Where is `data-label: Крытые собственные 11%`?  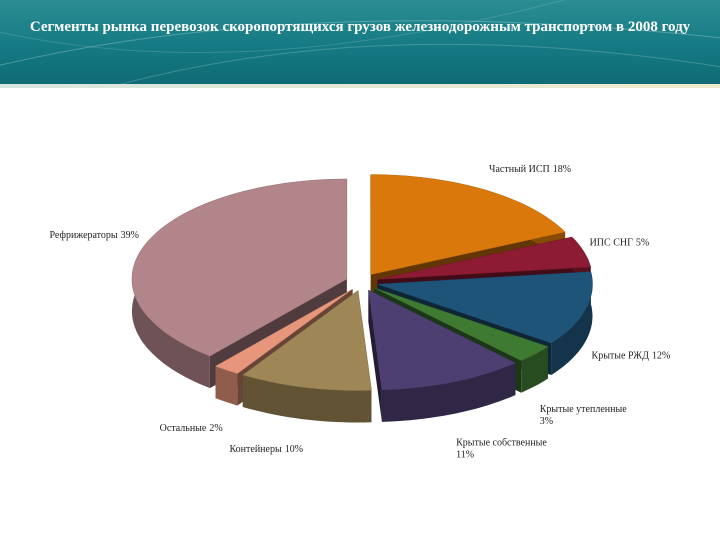 data-label: Крытые собственные 11% is located at coordinates (501, 448).